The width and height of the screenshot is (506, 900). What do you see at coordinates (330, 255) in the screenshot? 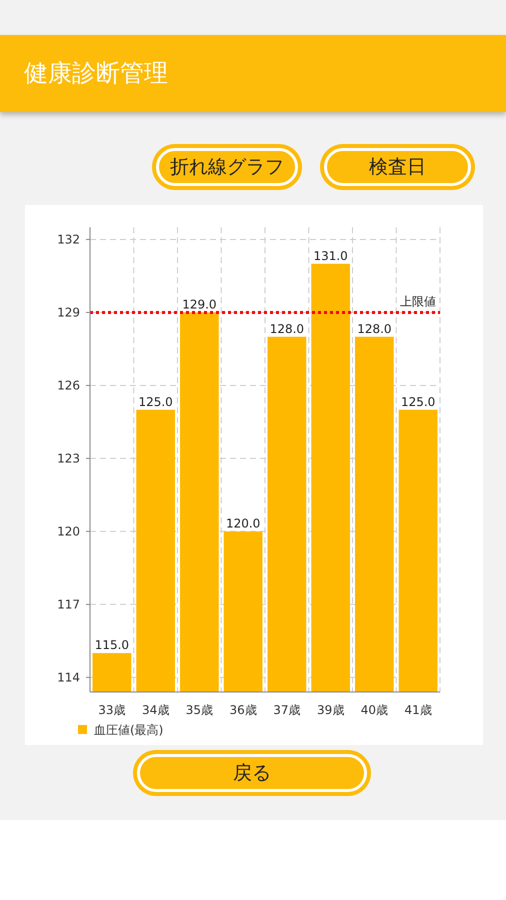
I see `data-label: 131.0` at bounding box center [330, 255].